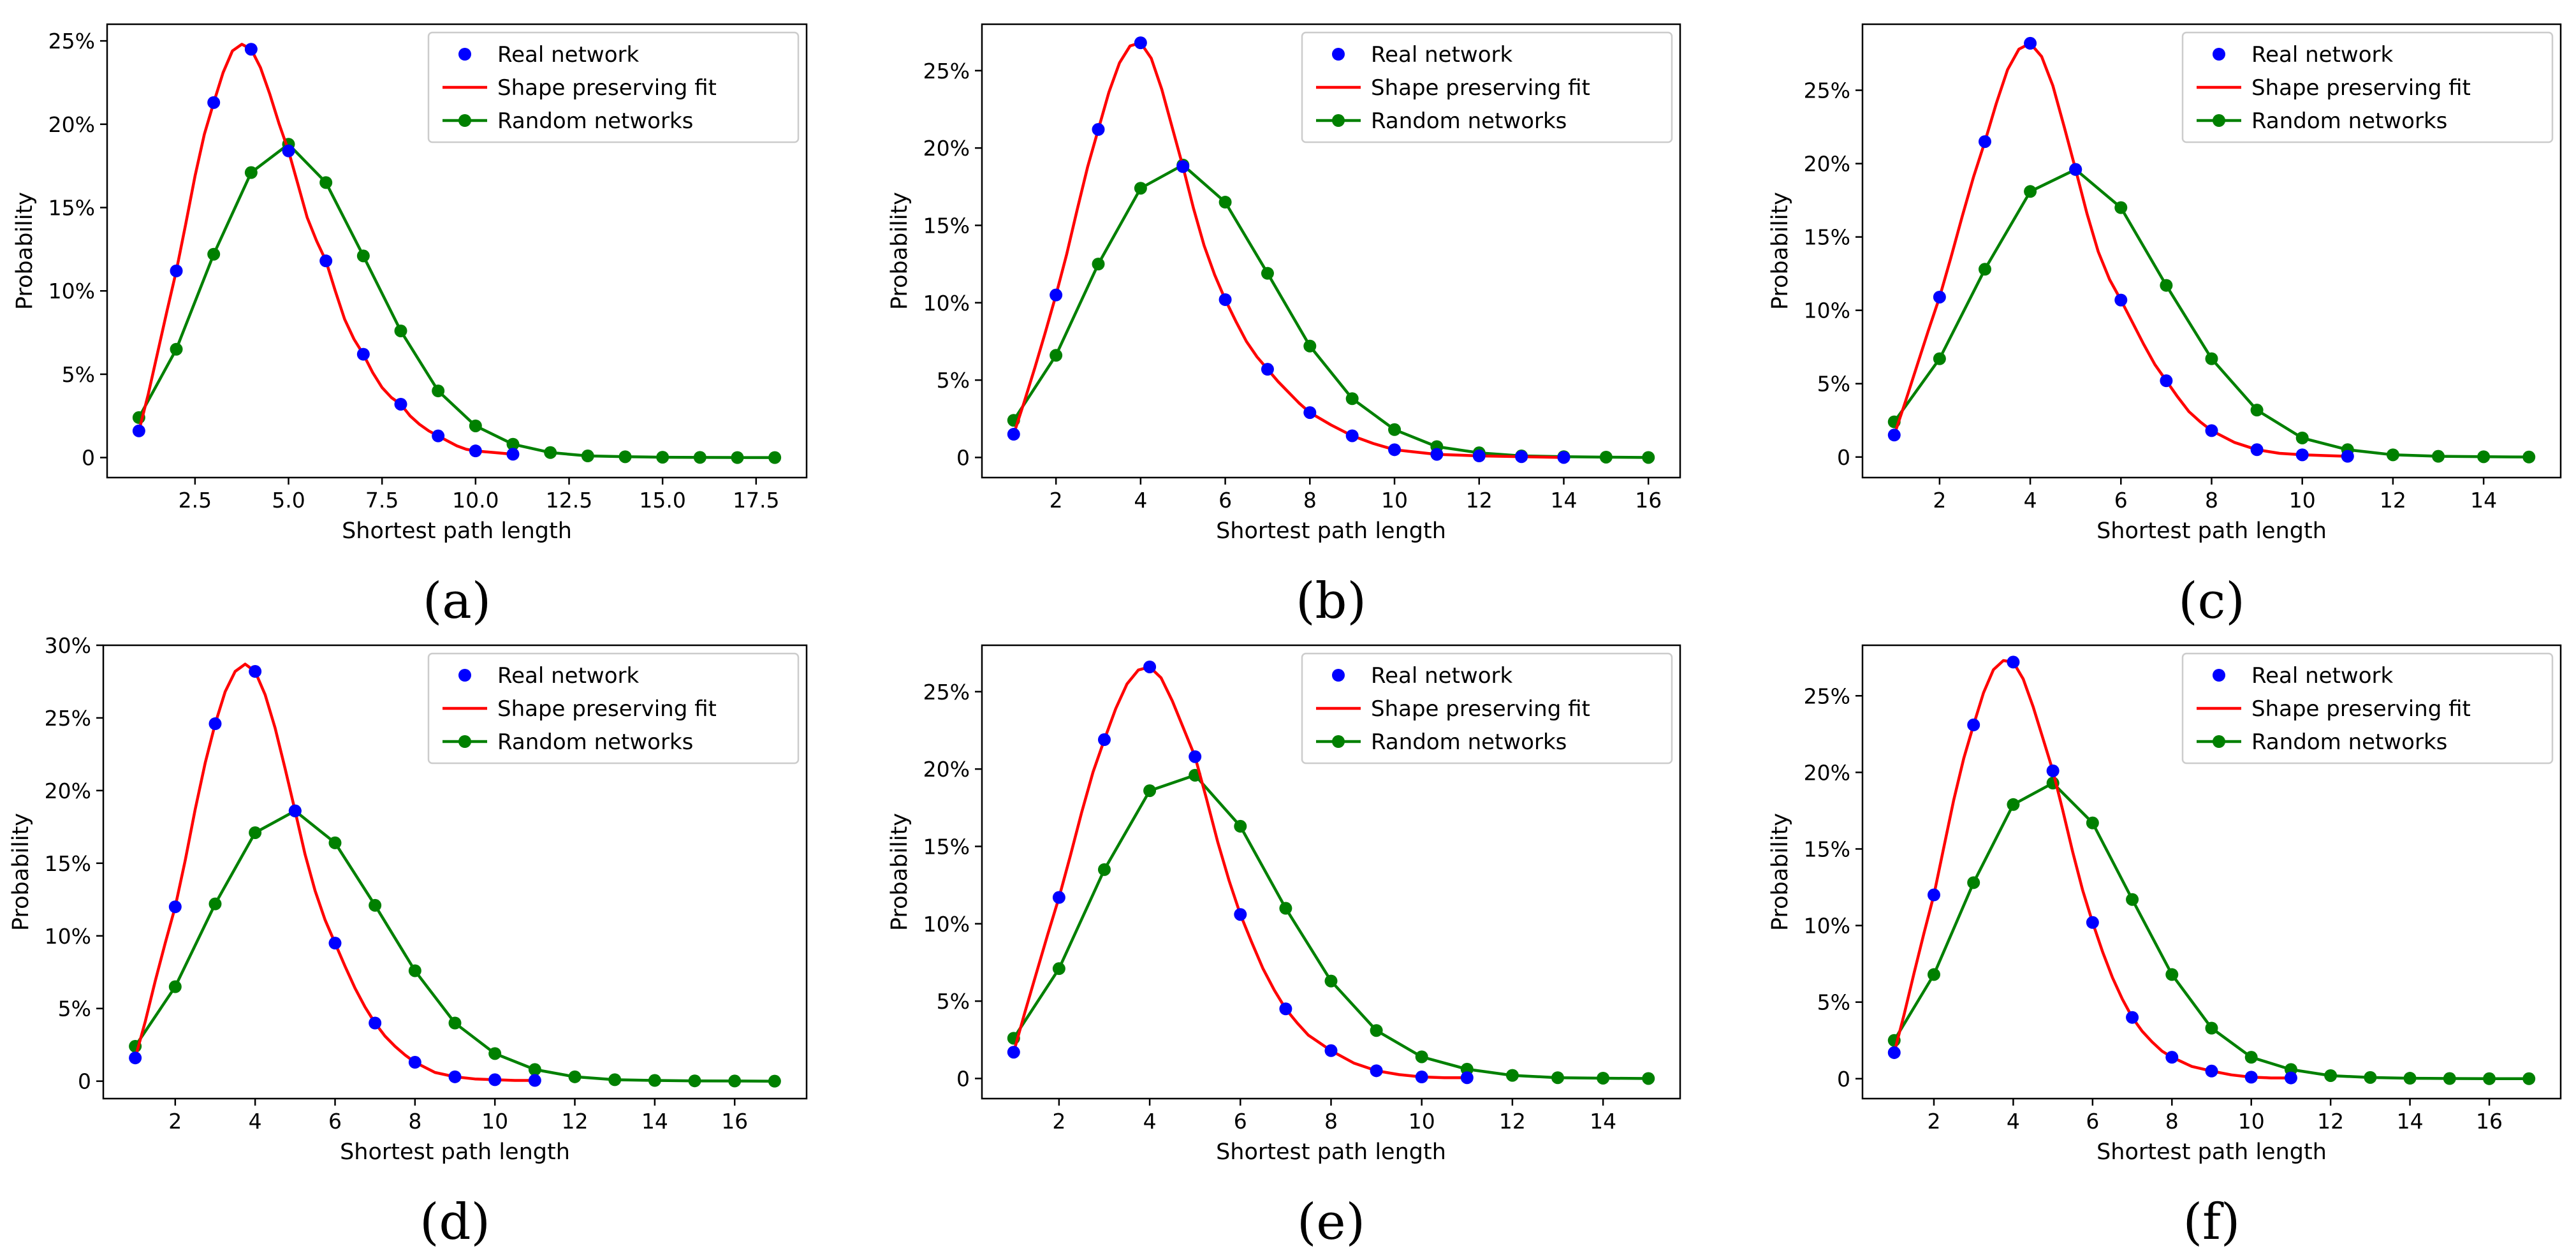 This screenshot has width=2576, height=1258. Describe the element at coordinates (2212, 1222) in the screenshot. I see `panel-label: (f)` at that location.